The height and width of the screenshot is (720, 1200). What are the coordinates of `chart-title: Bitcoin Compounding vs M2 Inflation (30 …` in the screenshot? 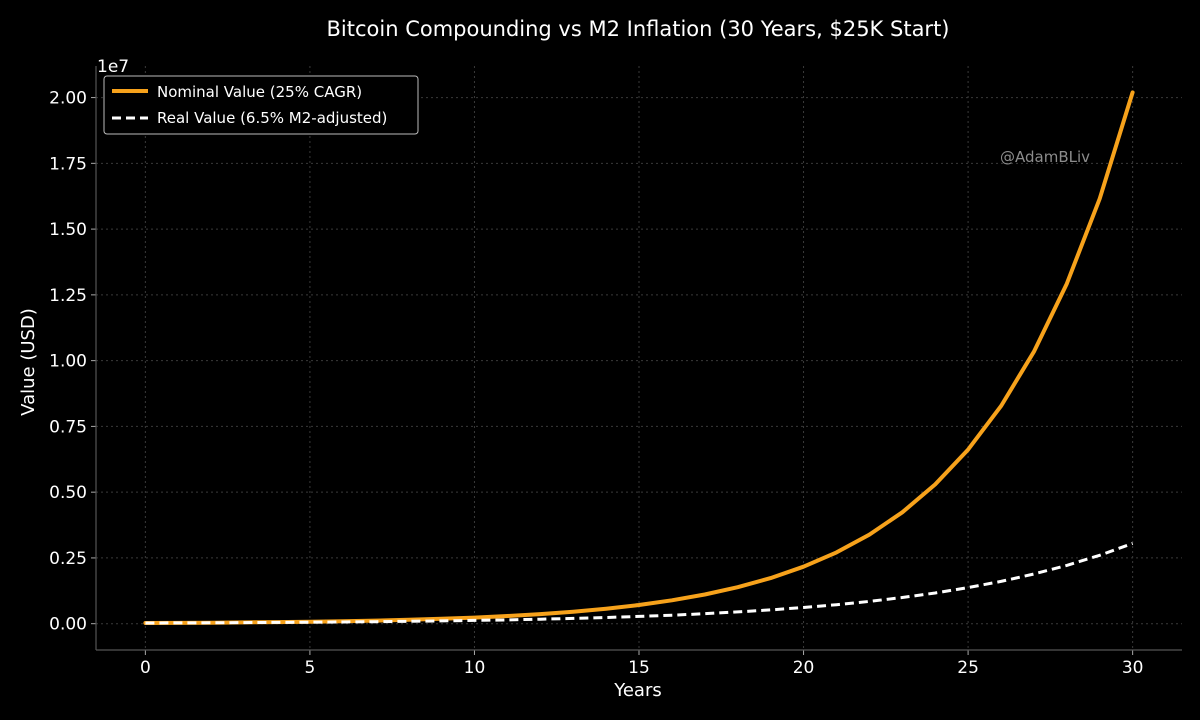 It's located at (638, 29).